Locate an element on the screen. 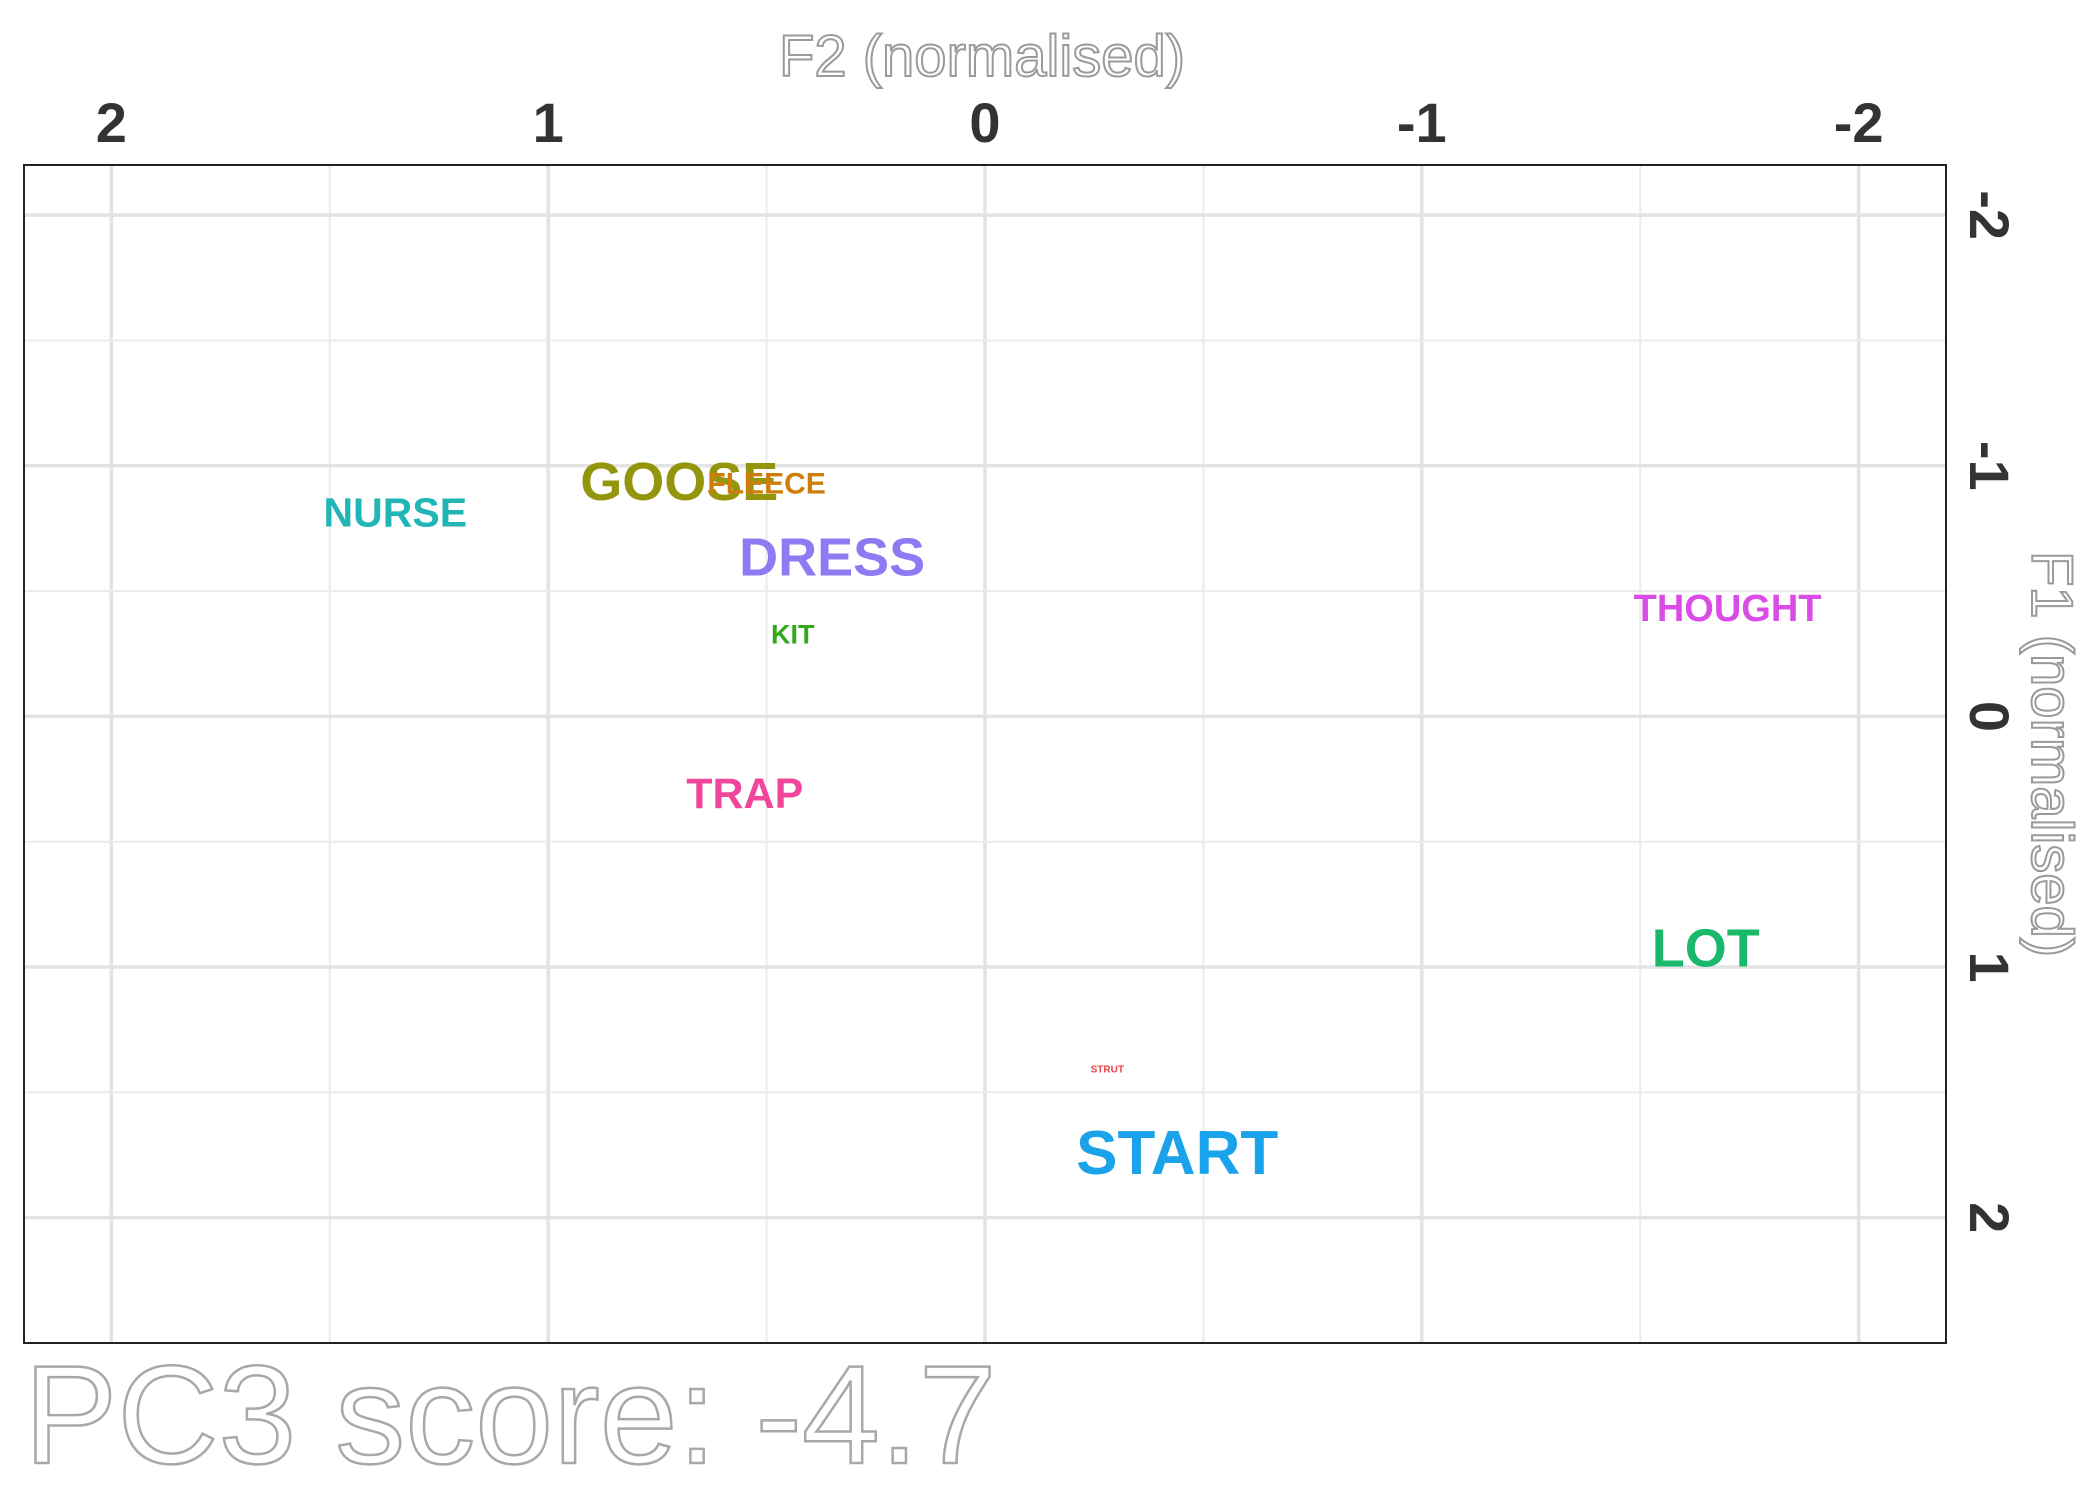  y-tick-label: -2 is located at coordinates (1989, 215).